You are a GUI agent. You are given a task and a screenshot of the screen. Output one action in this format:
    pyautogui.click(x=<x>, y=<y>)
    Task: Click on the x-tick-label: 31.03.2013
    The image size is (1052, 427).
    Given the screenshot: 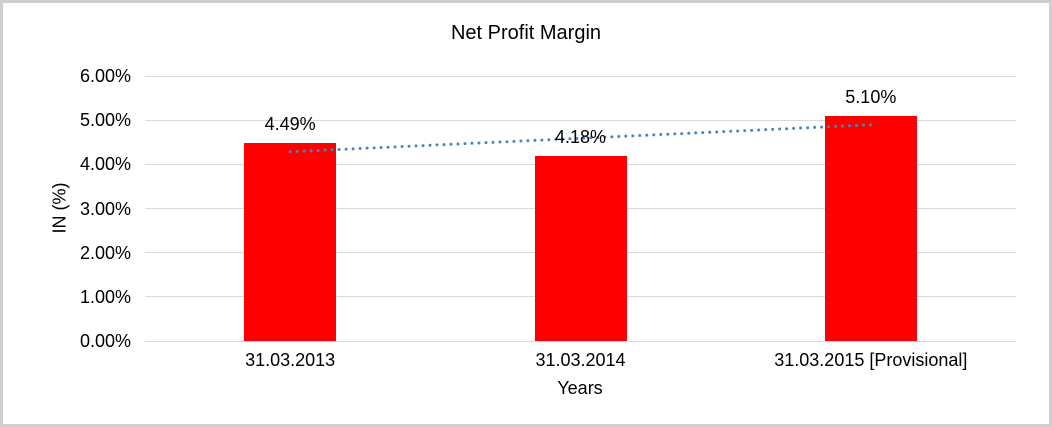 What is the action you would take?
    pyautogui.click(x=290, y=360)
    